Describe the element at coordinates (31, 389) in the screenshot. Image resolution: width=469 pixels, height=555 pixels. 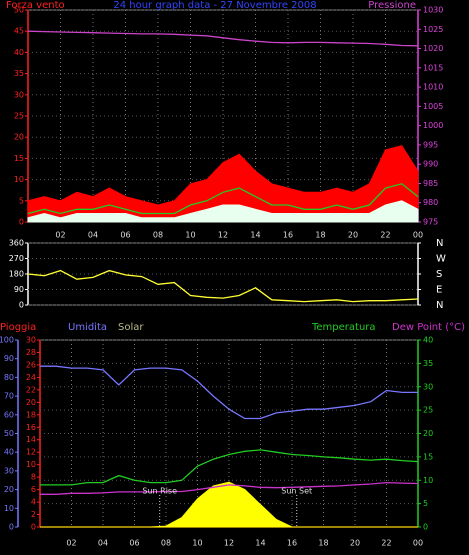
I see `y-tick-label: 22` at that location.